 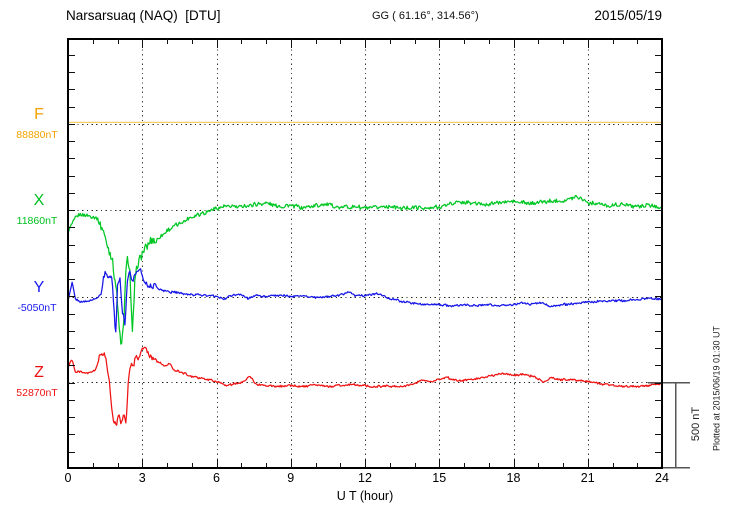 What do you see at coordinates (662, 478) in the screenshot?
I see `x-tick-label-24: 24` at bounding box center [662, 478].